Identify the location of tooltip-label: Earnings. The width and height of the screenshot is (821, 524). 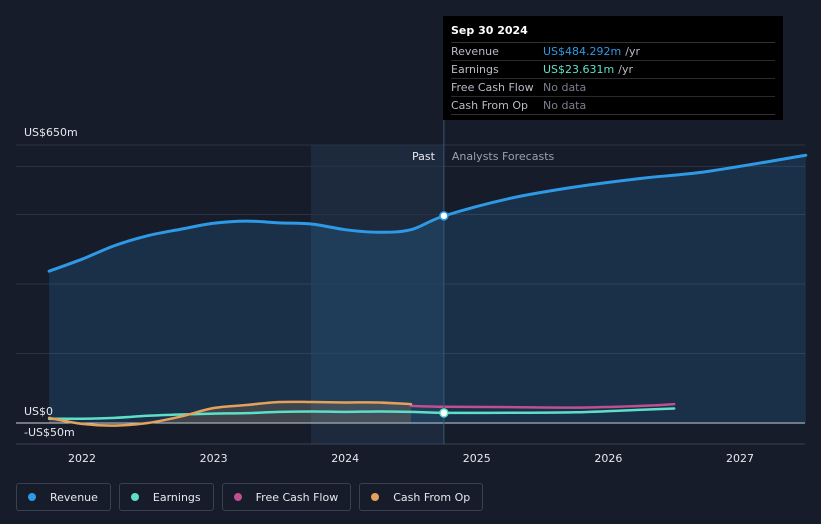
(475, 69).